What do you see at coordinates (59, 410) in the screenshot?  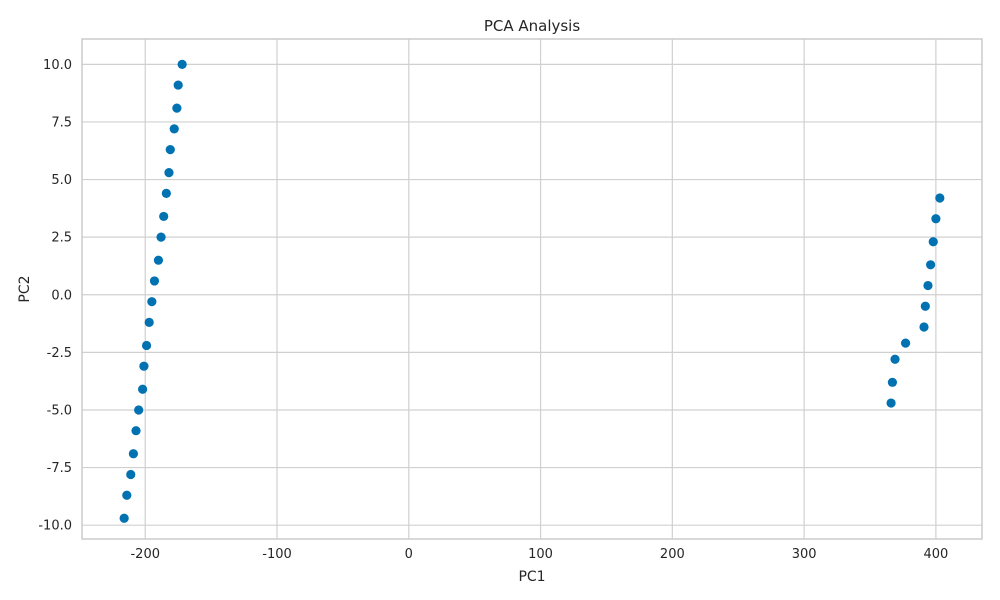 I see `y-tick-label: -5.0` at bounding box center [59, 410].